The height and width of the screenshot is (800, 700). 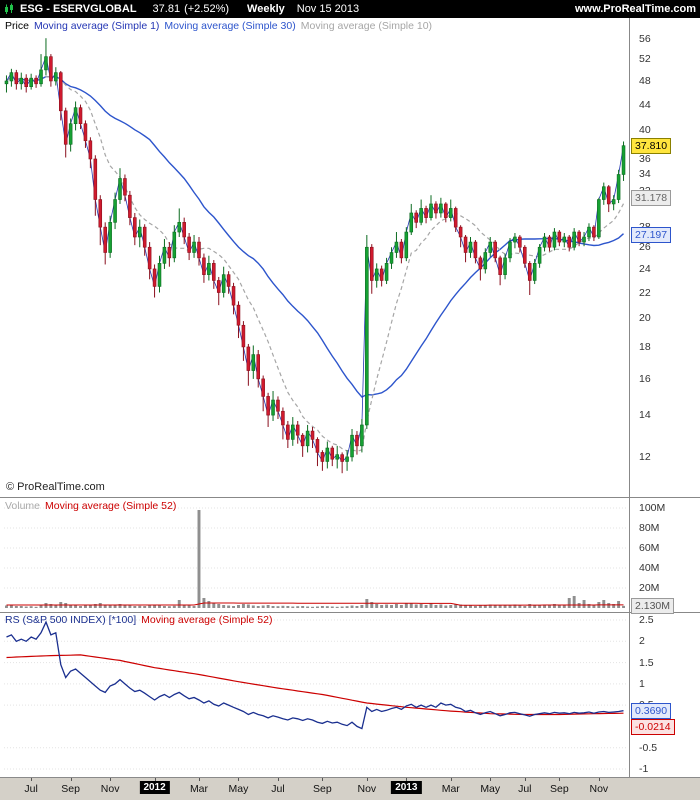 What do you see at coordinates (645, 104) in the screenshot?
I see `price-axis-label: 44` at bounding box center [645, 104].